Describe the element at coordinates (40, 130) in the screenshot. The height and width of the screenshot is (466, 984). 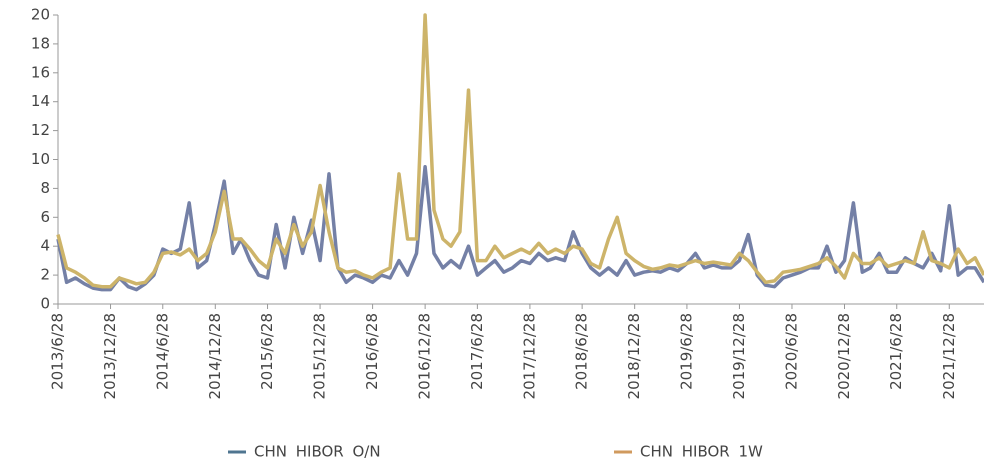
I see `y-tick-label: 12` at that location.